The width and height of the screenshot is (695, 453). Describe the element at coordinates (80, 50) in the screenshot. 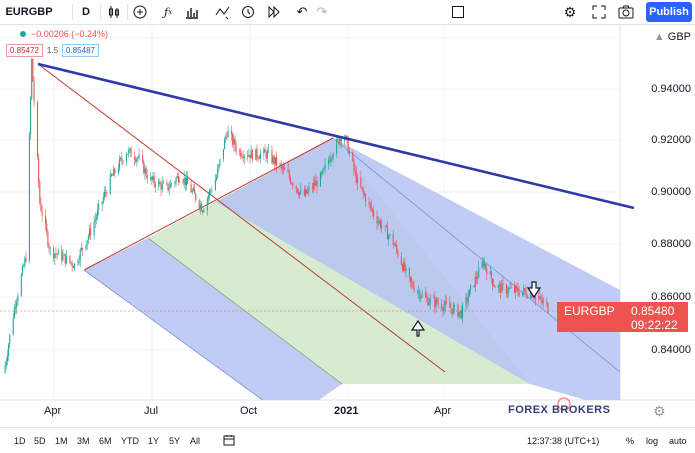

I see `ask-price: 0.85487` at that location.